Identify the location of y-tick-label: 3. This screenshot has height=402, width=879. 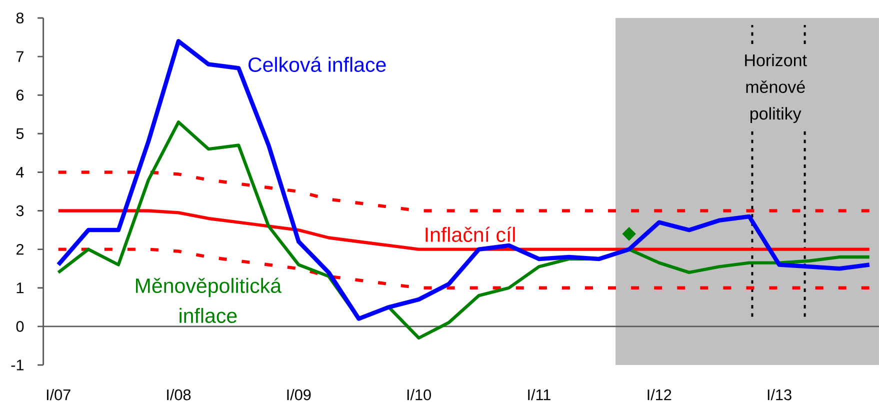
(20, 210).